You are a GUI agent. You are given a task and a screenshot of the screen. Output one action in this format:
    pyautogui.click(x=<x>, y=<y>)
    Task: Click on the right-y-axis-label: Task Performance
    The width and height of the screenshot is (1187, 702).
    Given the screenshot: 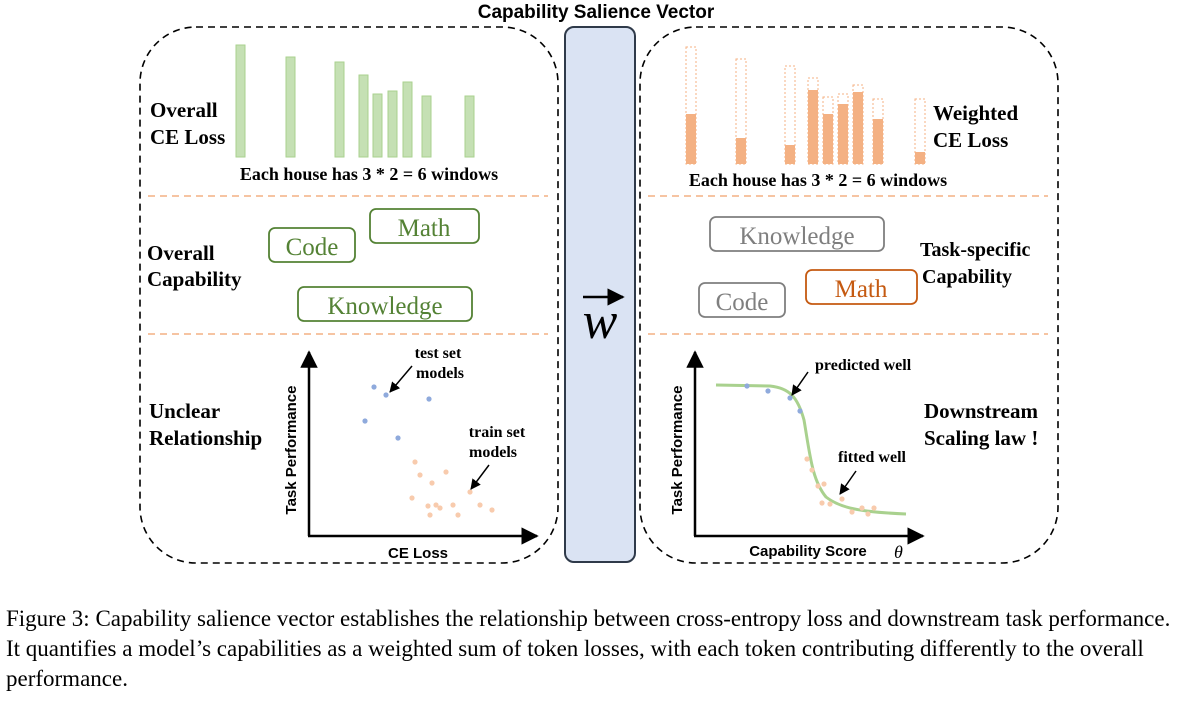 What is the action you would take?
    pyautogui.click(x=677, y=450)
    